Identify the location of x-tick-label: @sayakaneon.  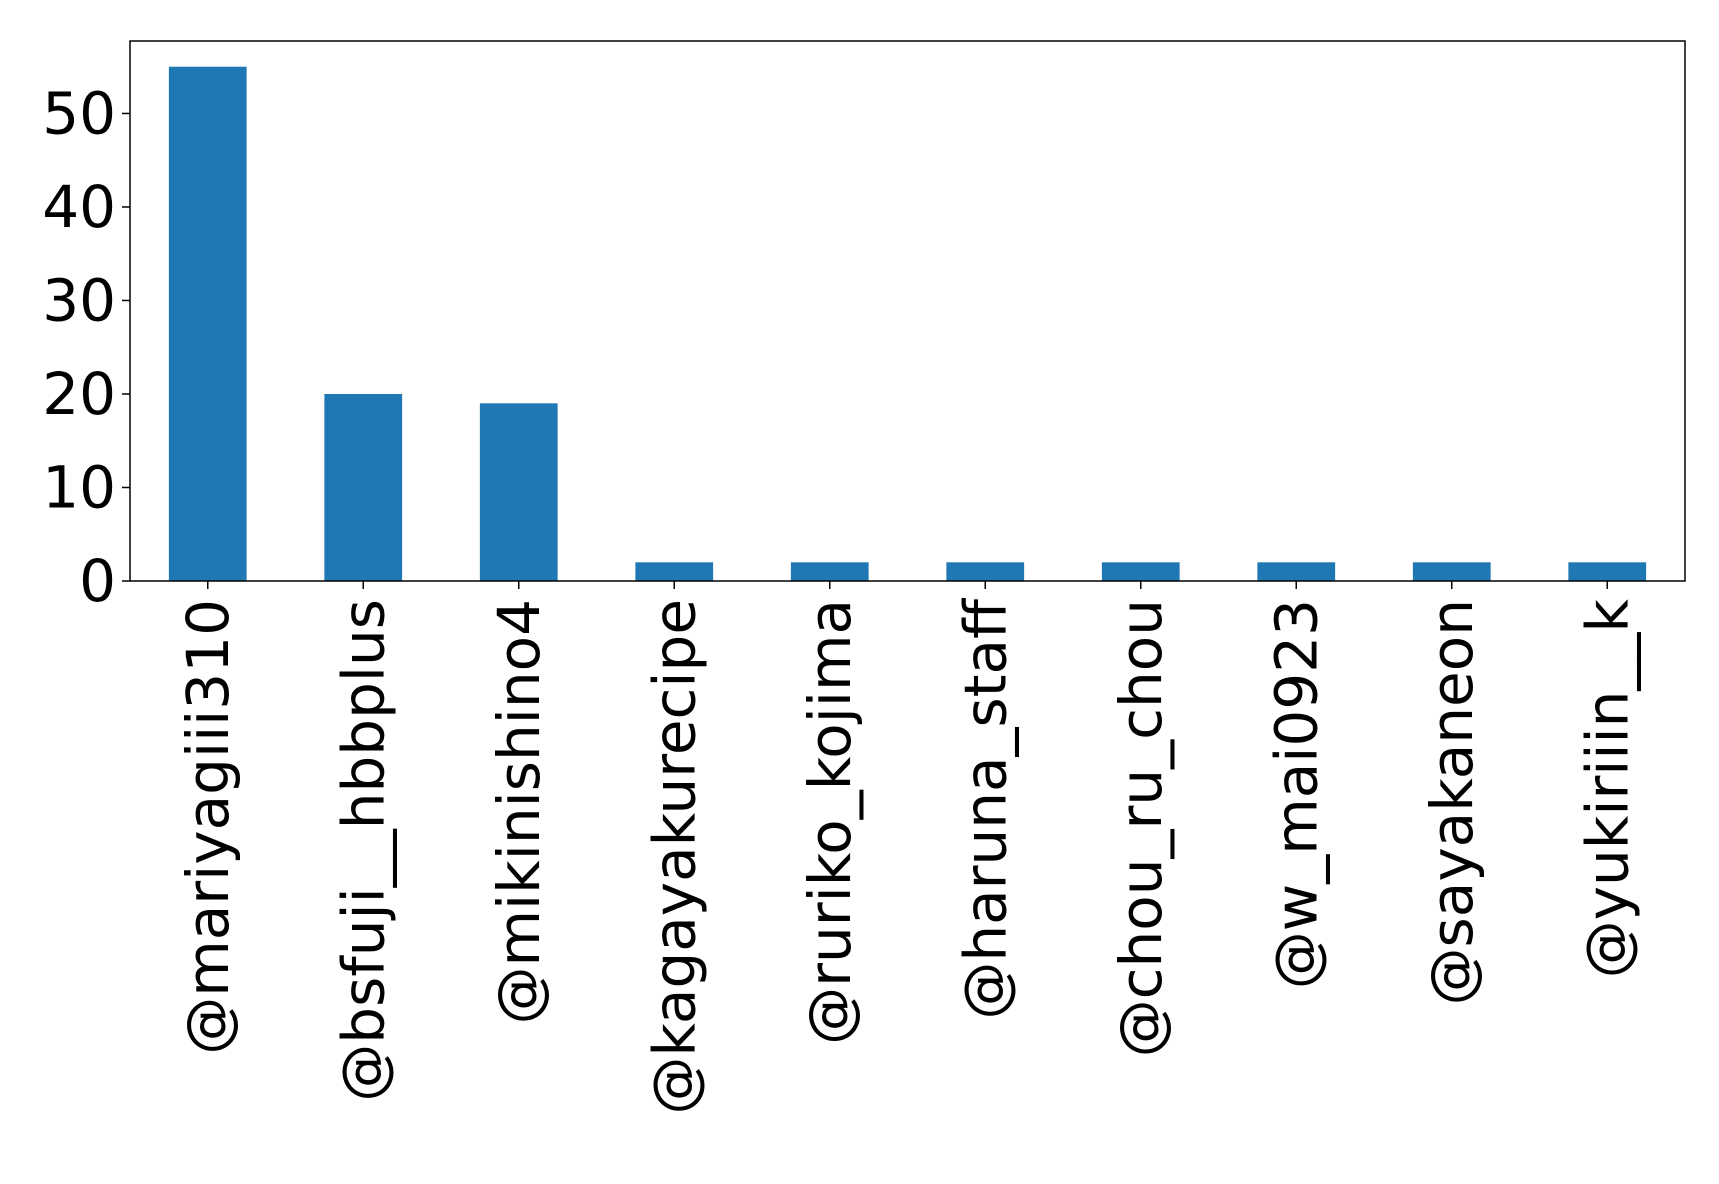
(1452, 802).